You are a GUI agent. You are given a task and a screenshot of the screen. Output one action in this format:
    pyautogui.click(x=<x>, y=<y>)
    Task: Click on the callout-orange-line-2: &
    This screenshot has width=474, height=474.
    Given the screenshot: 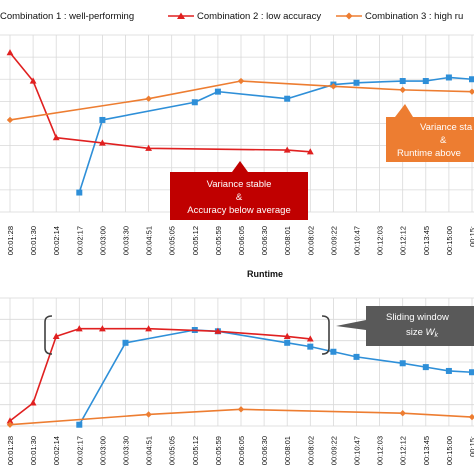 What is the action you would take?
    pyautogui.click(x=443, y=140)
    